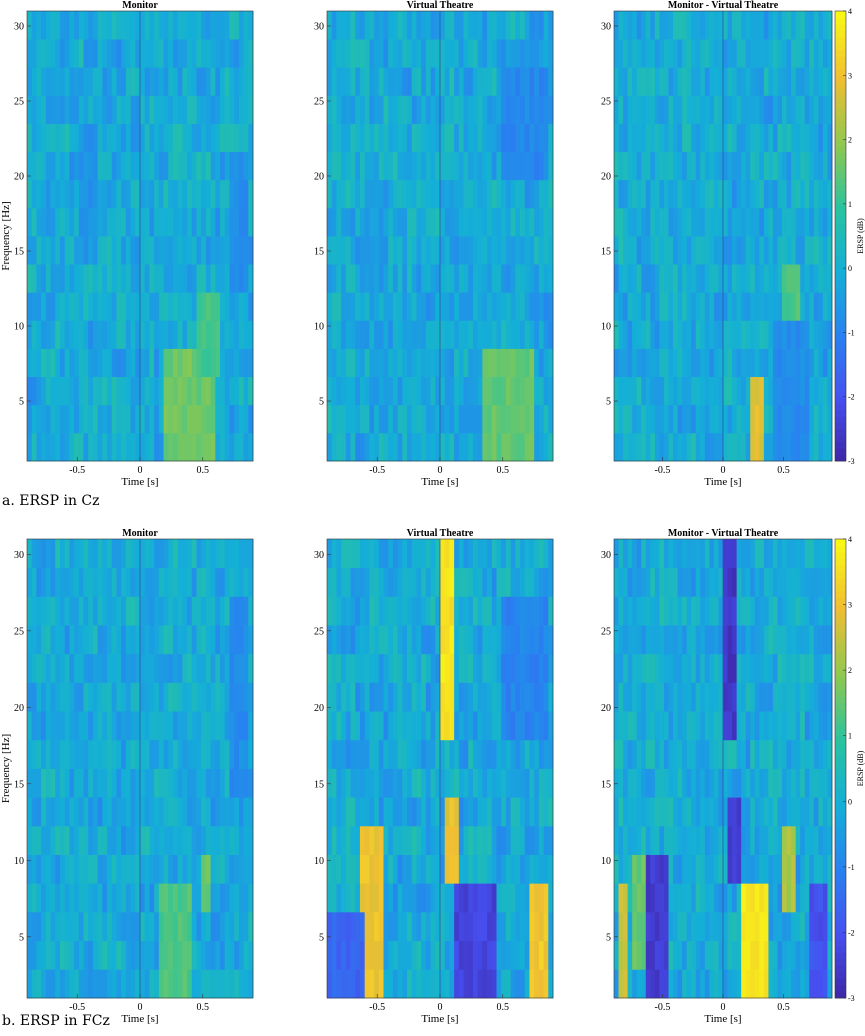 This screenshot has height=1036, width=865. What do you see at coordinates (203, 470) in the screenshot?
I see `x-tick-label: 0.5` at bounding box center [203, 470].